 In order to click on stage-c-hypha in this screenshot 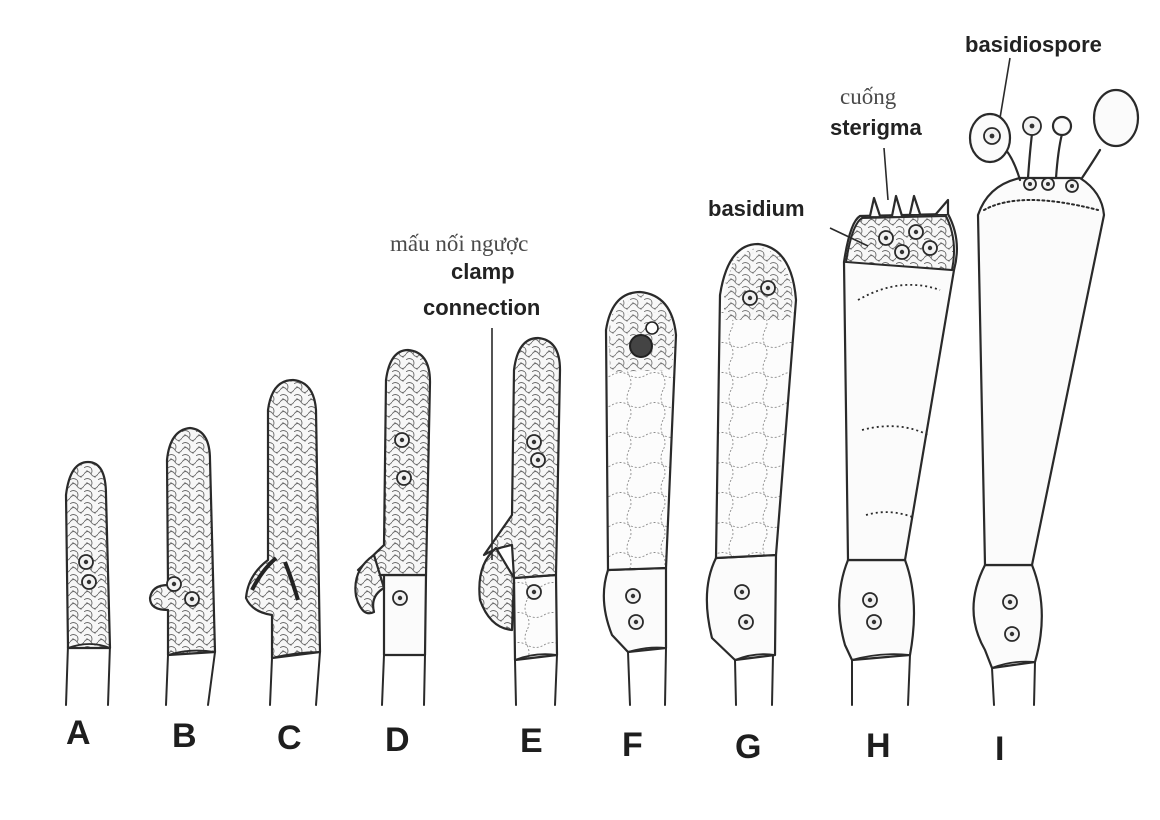, I will do `click(283, 542)`.